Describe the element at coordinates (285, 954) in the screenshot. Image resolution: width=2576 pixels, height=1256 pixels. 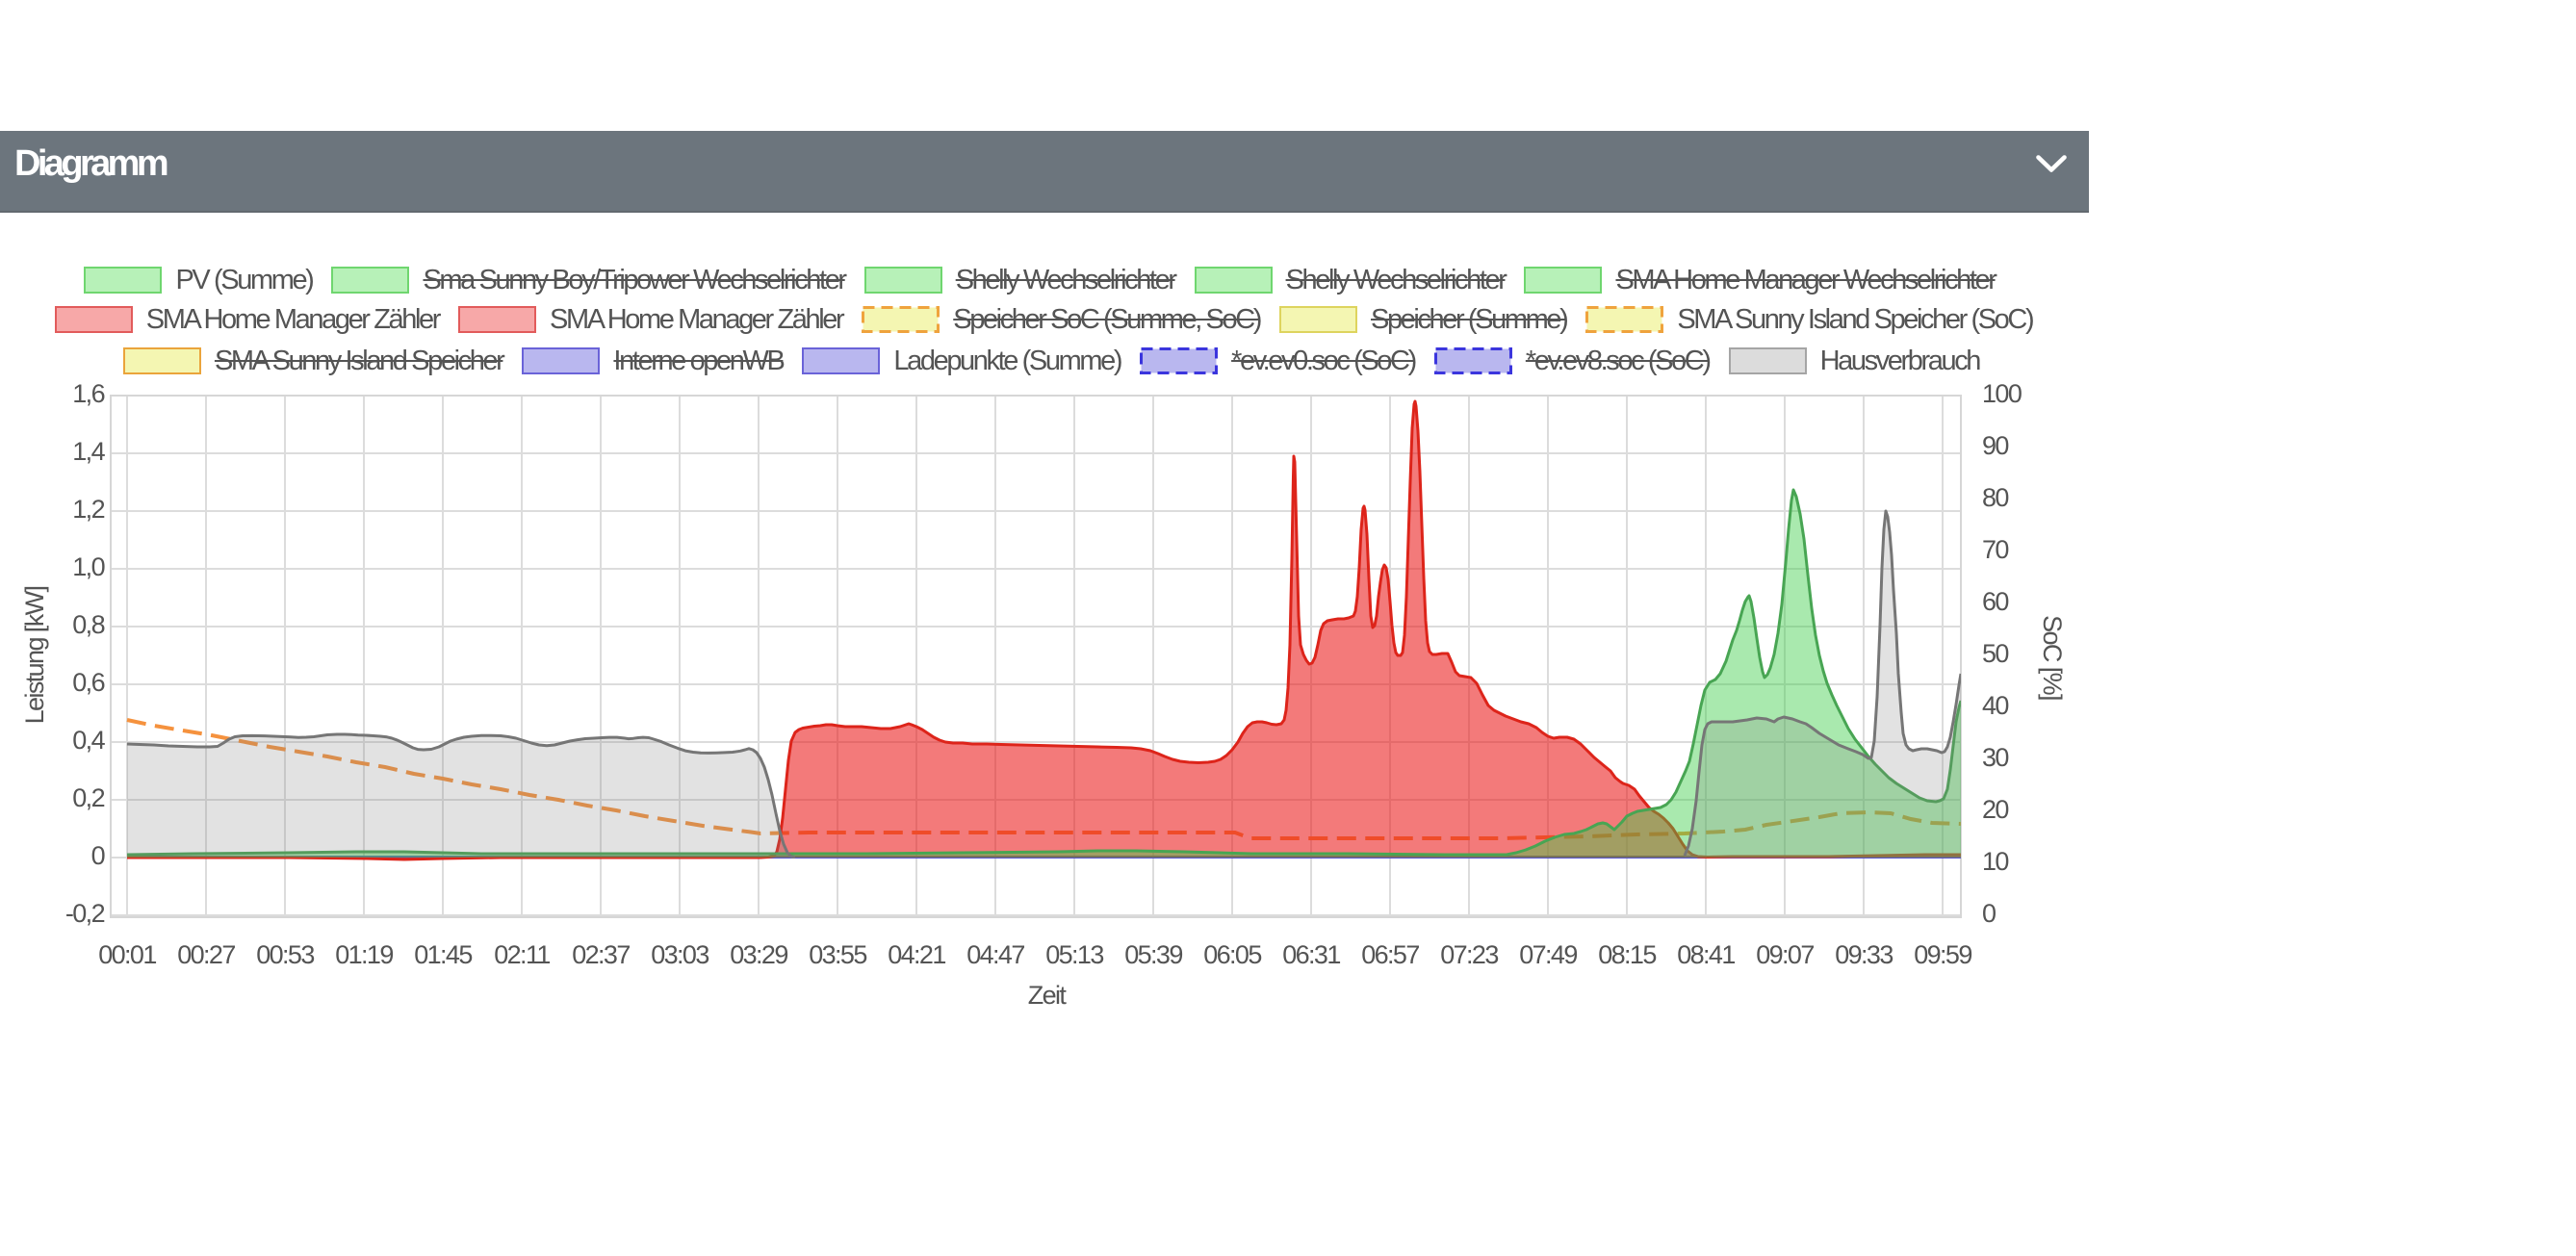
I see `svg-text: 00:53` at that location.